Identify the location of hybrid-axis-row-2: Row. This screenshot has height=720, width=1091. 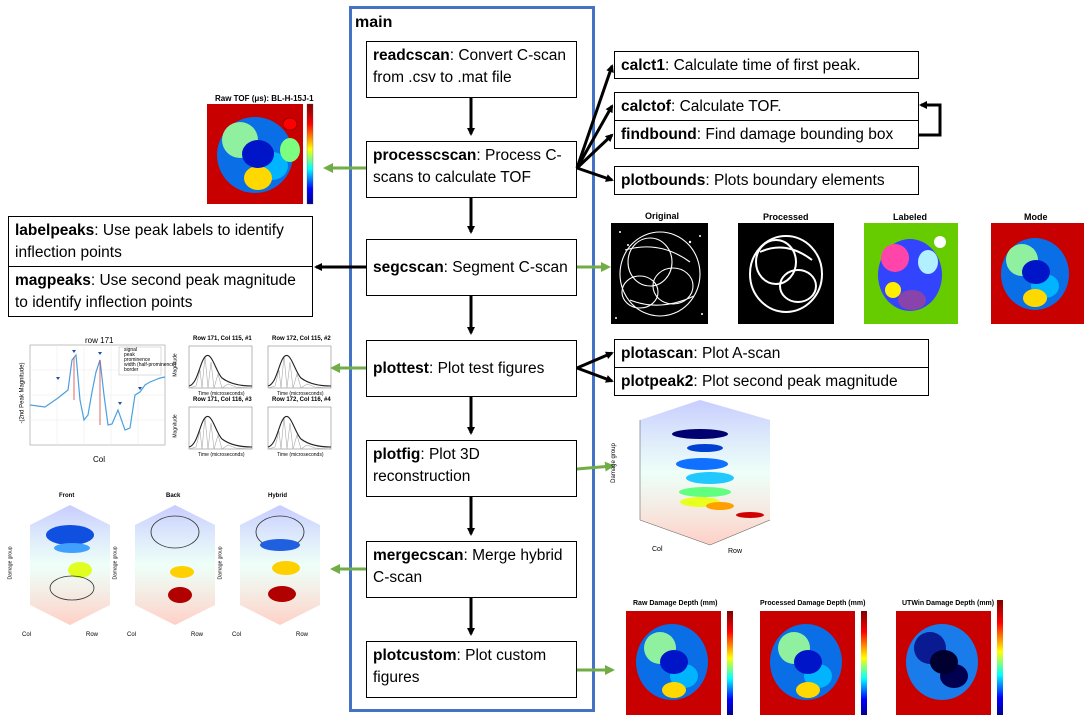
(197, 635).